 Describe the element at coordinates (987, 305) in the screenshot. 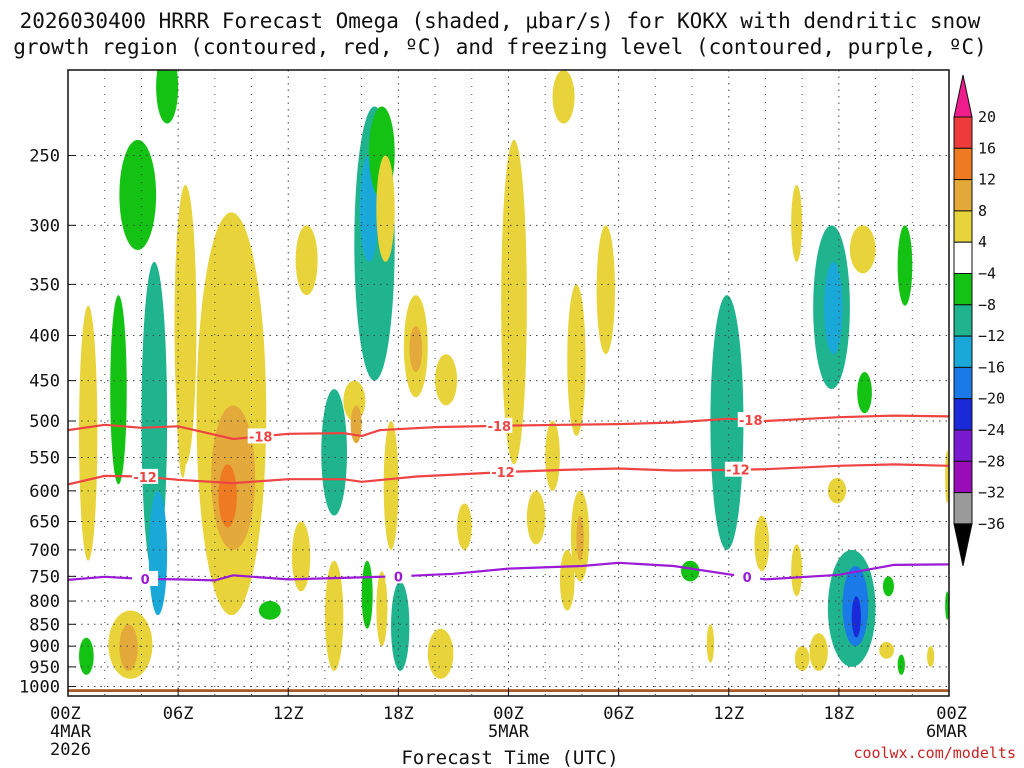

I see `colorbar-label: −8` at that location.